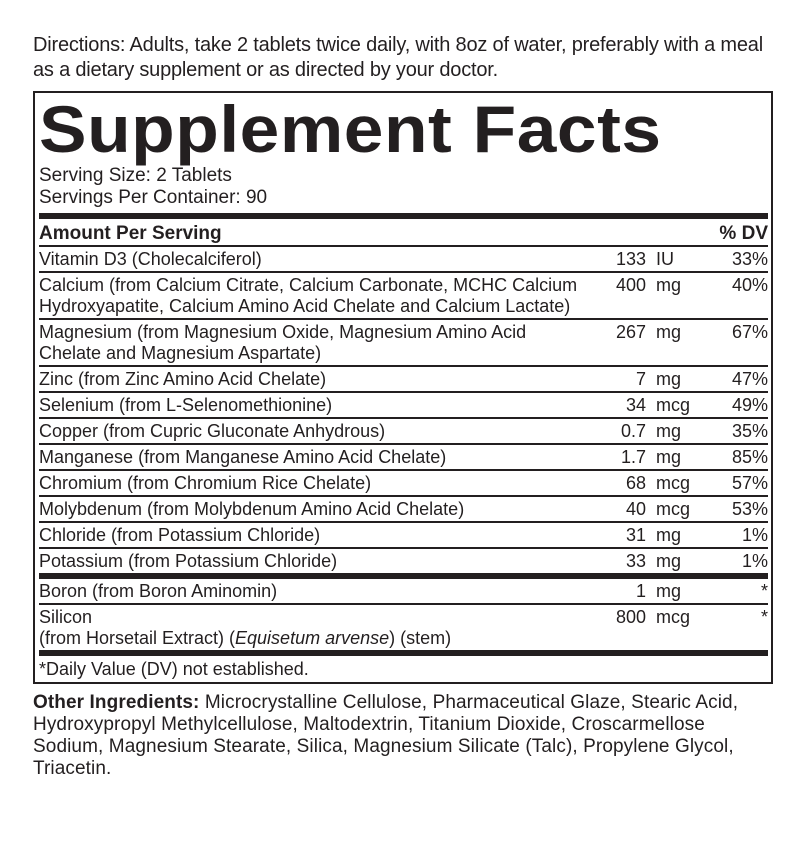  Describe the element at coordinates (739, 296) in the screenshot. I see `nutrient-dv: 40%` at that location.